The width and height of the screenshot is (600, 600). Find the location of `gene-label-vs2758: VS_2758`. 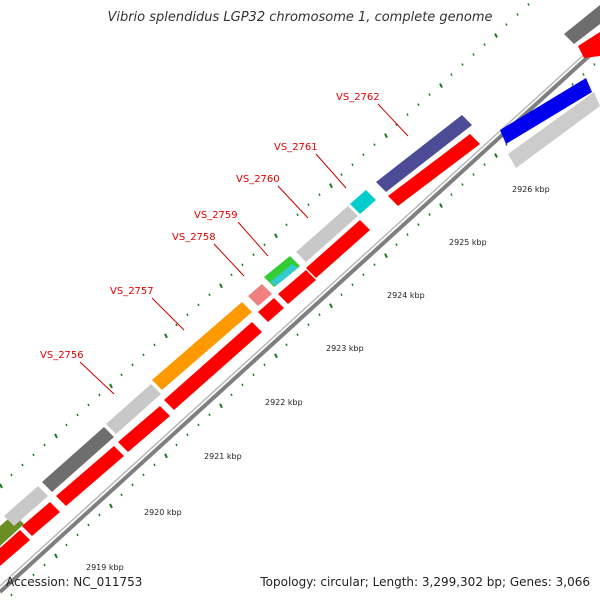

gene-label-vs2758: VS_2758 is located at coordinates (194, 237).